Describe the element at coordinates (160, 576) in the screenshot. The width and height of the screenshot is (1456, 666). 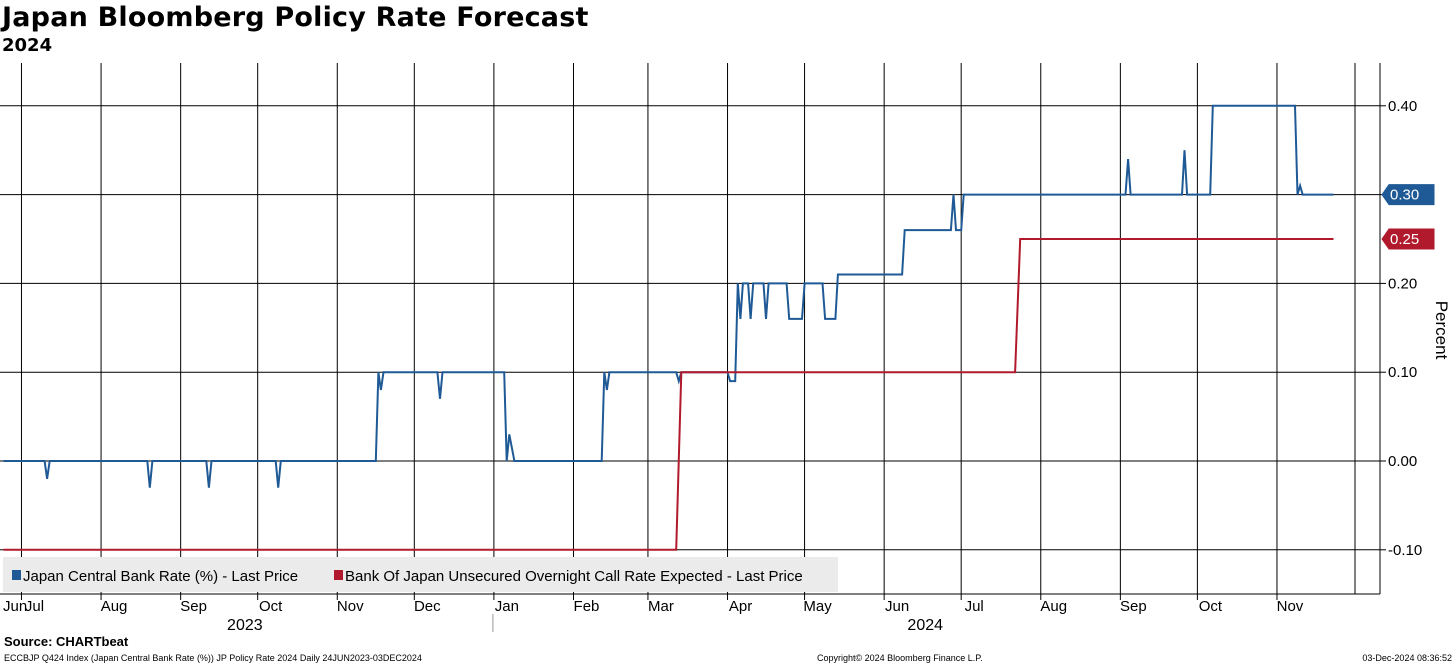
I see `legend-label-1: Japan Central Bank Rate (%) - Last Price` at that location.